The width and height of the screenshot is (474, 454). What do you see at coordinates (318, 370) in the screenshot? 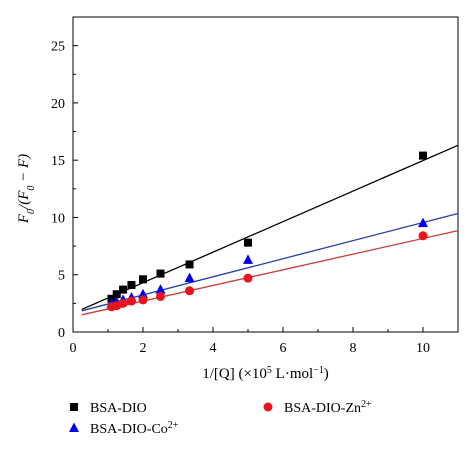
I see `label-part: −1` at bounding box center [318, 370].